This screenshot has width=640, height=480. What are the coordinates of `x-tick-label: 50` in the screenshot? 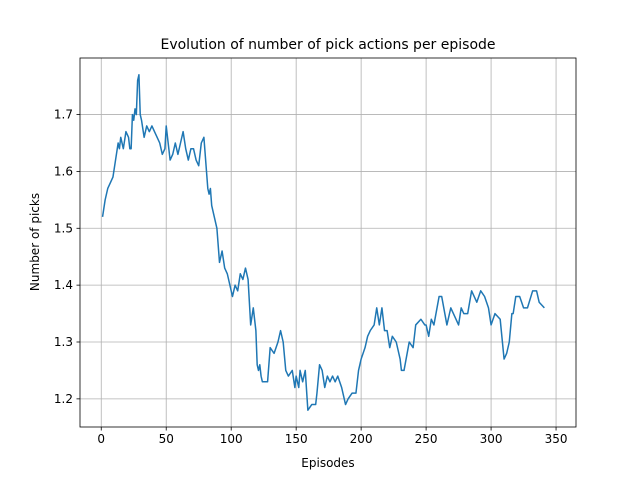 It's located at (166, 439).